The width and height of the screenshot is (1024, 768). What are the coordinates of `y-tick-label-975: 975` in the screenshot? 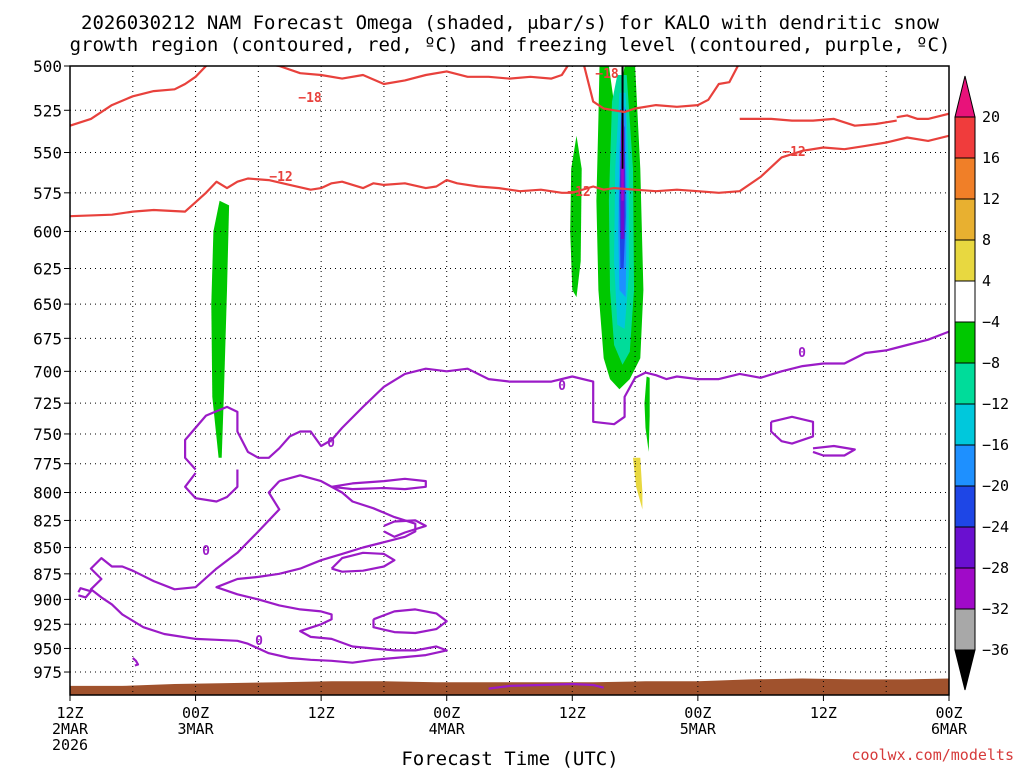 It's located at (47, 672).